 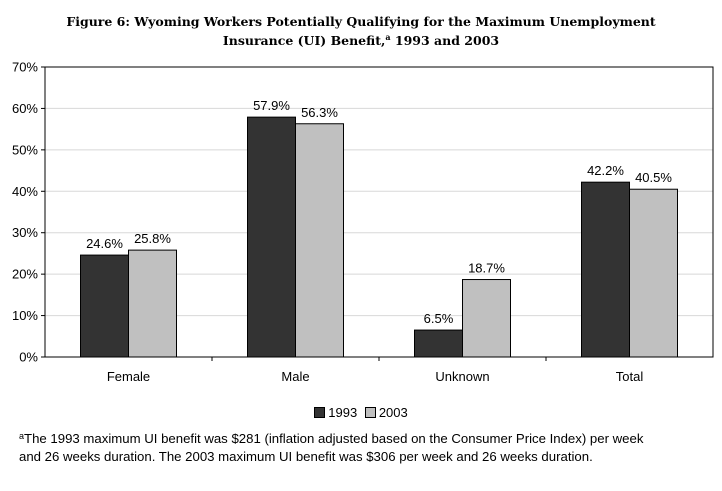 I want to click on data-label: 40.5%, so click(x=653, y=177).